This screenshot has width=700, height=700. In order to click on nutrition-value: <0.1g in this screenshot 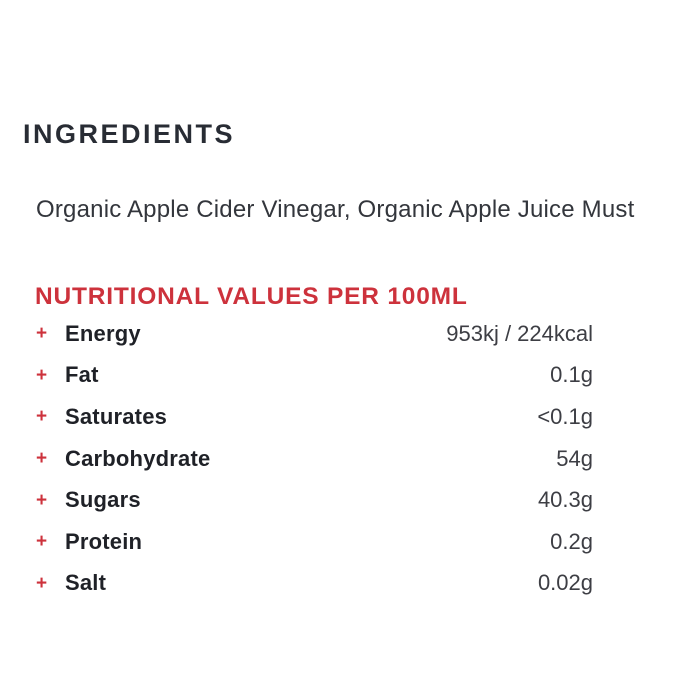, I will do `click(565, 416)`.